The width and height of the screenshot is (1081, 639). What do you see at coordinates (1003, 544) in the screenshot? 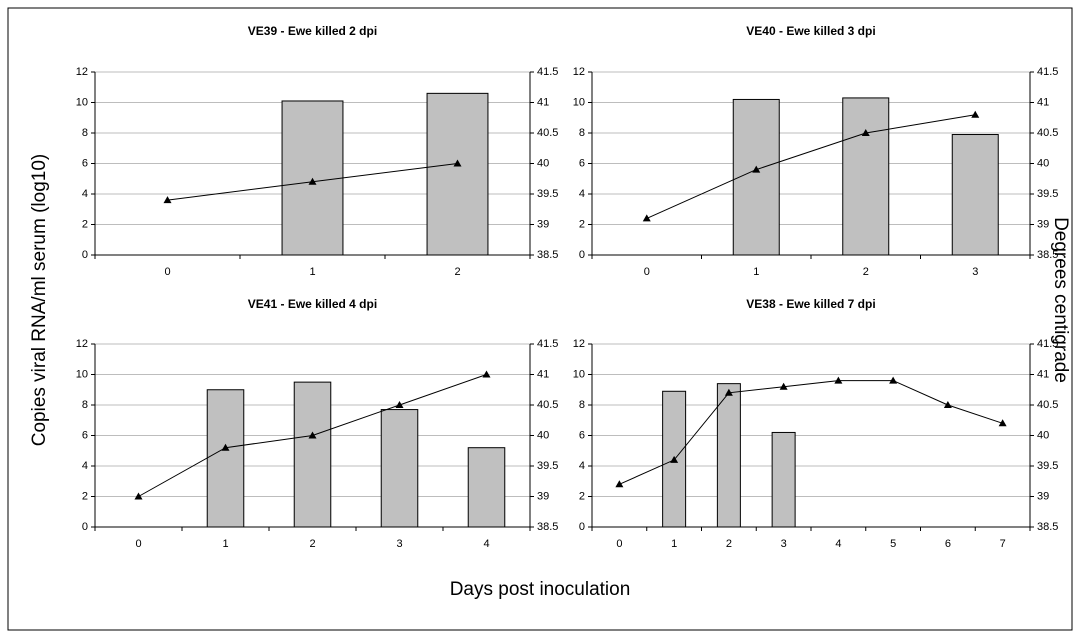
I see `x-tick-label: 7` at bounding box center [1003, 544].